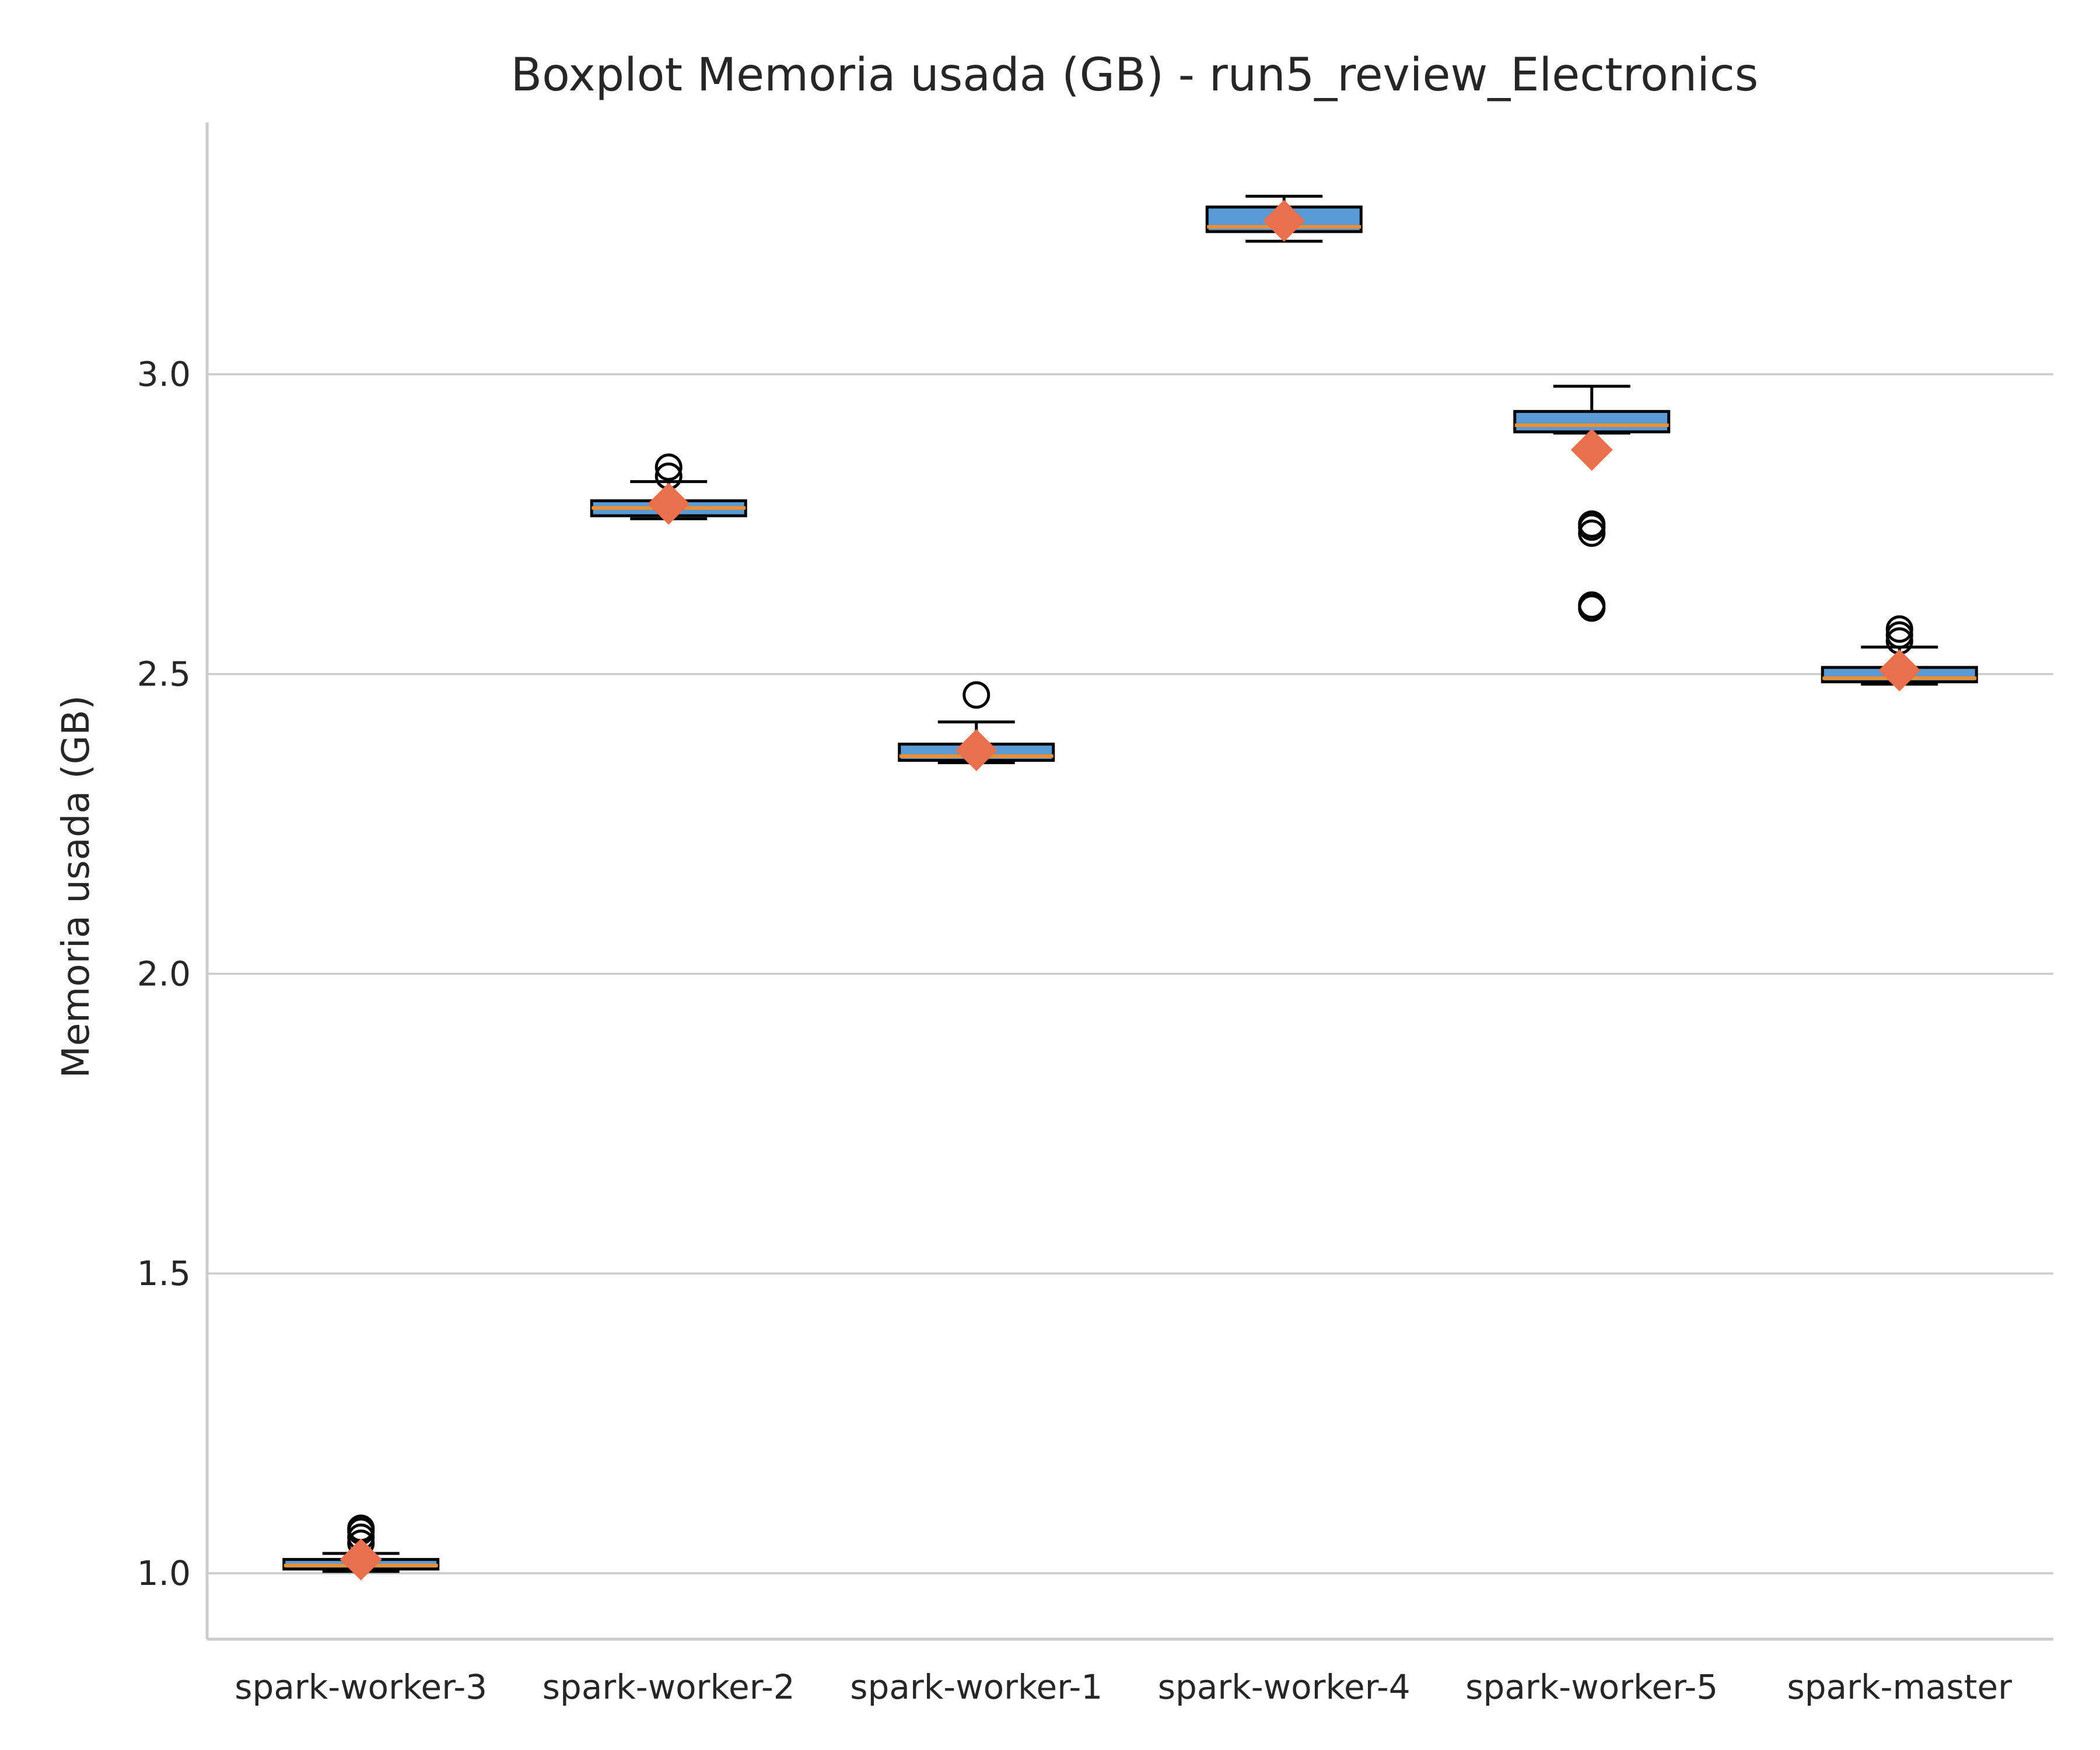 This screenshot has height=1750, width=2100. Describe the element at coordinates (1284, 1687) in the screenshot. I see `x-tick-label: spark-worker-4` at that location.